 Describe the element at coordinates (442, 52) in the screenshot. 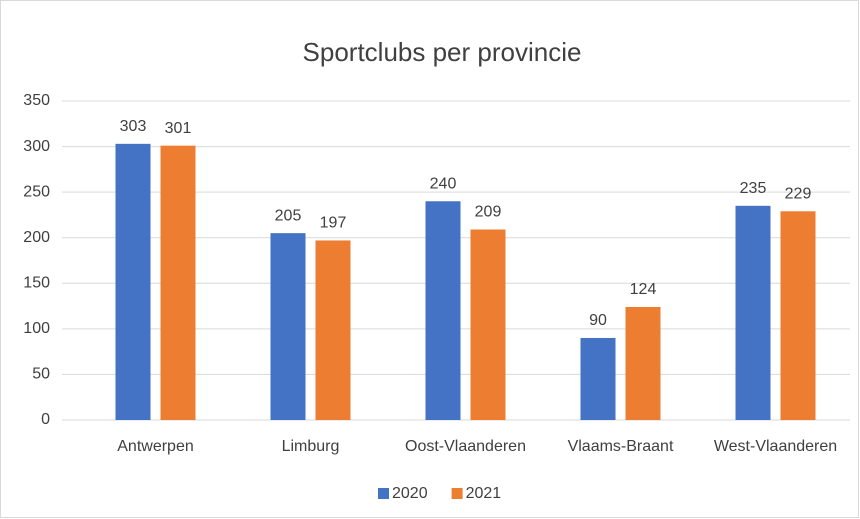

I see `chart-title: Sportclubs per provincie` at that location.